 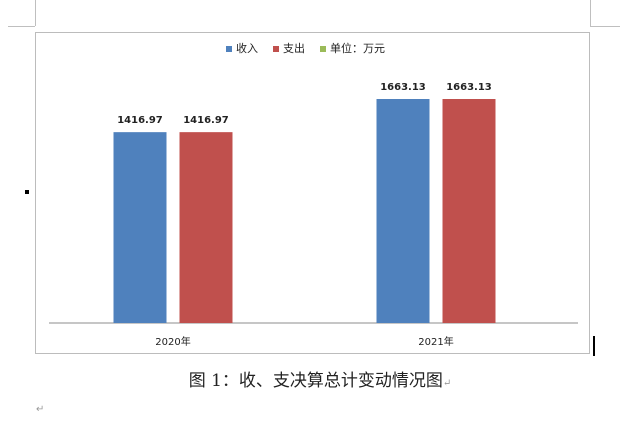 I want to click on figure-caption: 图 1：收、支决算总计变动情况图↵, so click(x=320, y=378).